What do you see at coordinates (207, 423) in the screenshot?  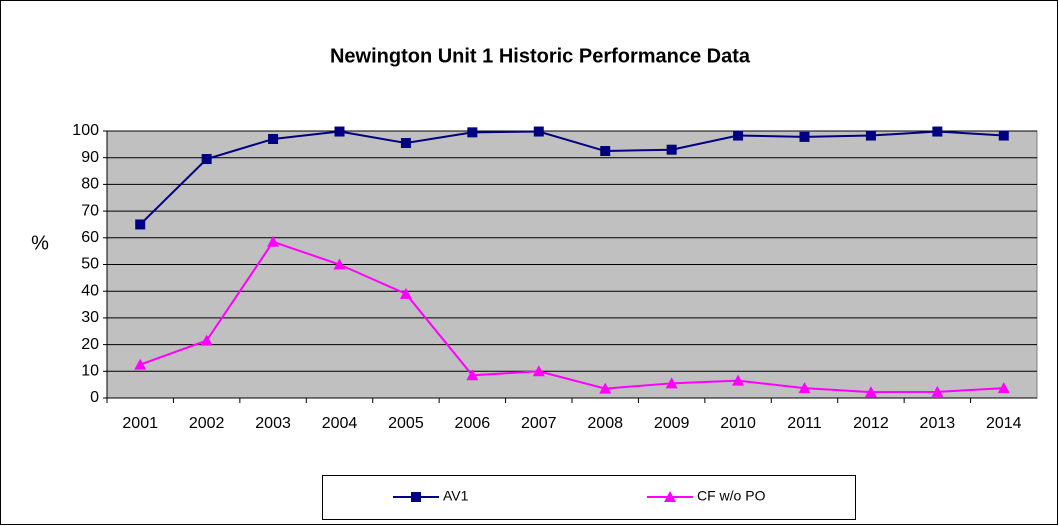 I see `x-tick-label: 2002` at bounding box center [207, 423].